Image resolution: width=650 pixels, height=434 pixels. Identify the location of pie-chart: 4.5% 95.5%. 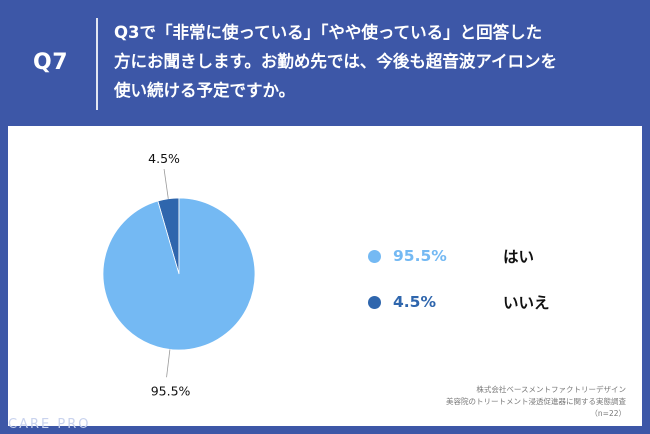
(179, 274).